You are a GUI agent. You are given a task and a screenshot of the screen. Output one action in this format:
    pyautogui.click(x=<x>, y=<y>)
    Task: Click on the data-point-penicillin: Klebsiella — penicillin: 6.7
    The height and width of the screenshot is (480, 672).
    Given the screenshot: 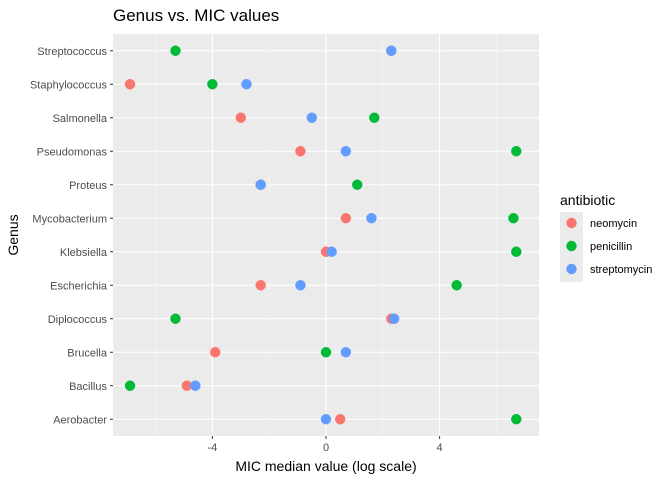 What is the action you would take?
    pyautogui.click(x=516, y=251)
    